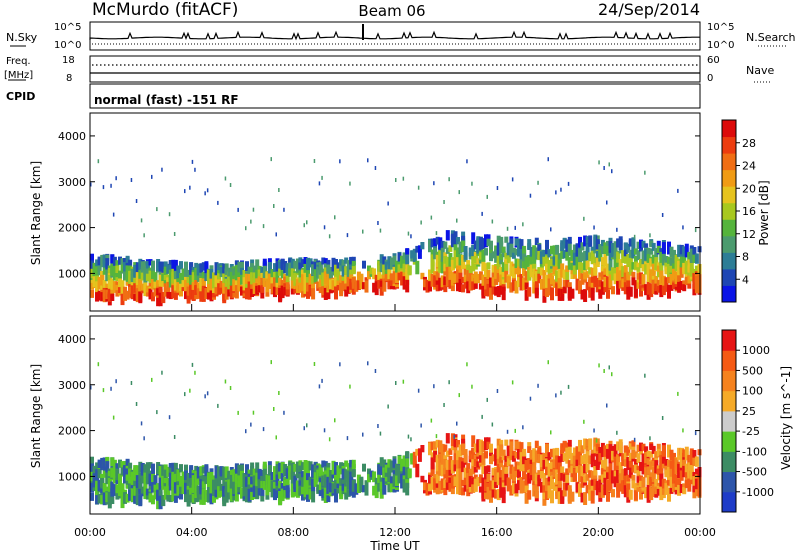  I want to click on nave-label: Nave, so click(760, 70).